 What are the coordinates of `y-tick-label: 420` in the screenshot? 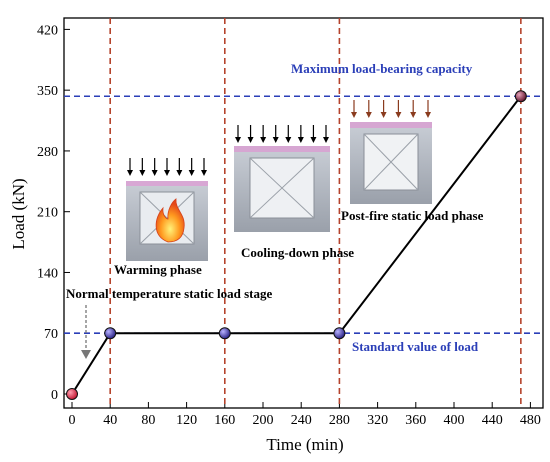 It's located at (47, 30).